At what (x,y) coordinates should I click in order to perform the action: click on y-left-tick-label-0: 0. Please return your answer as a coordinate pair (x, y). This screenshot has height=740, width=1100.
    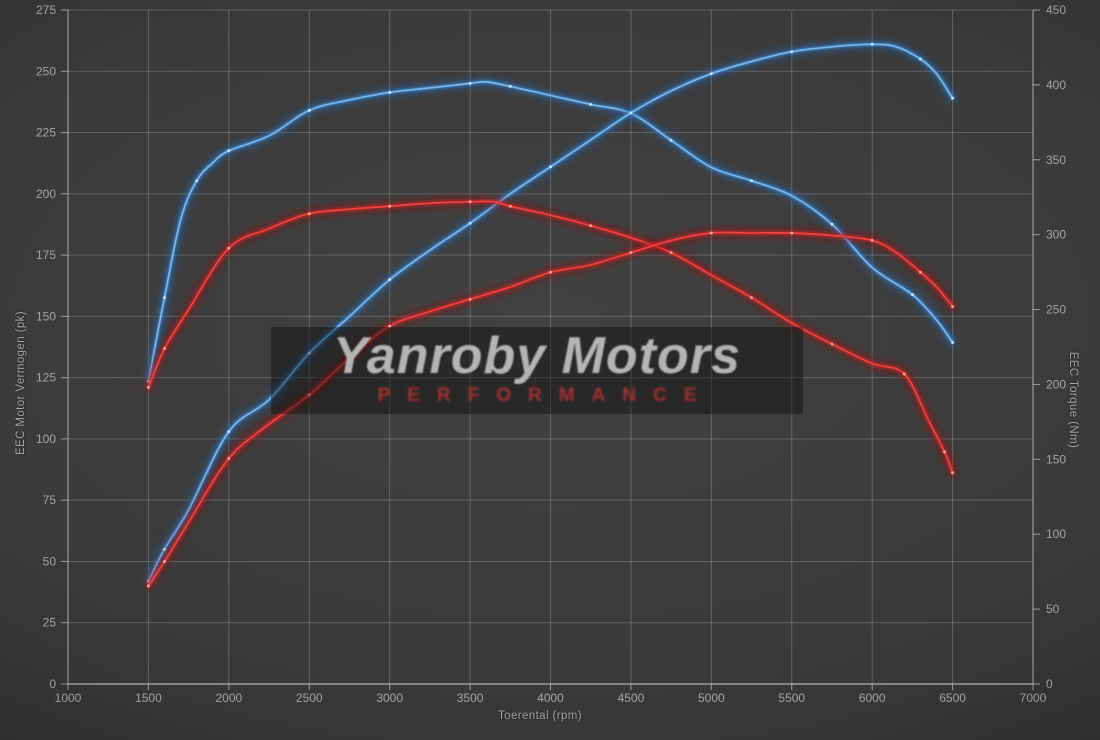
    Looking at the image, I should click on (52, 684).